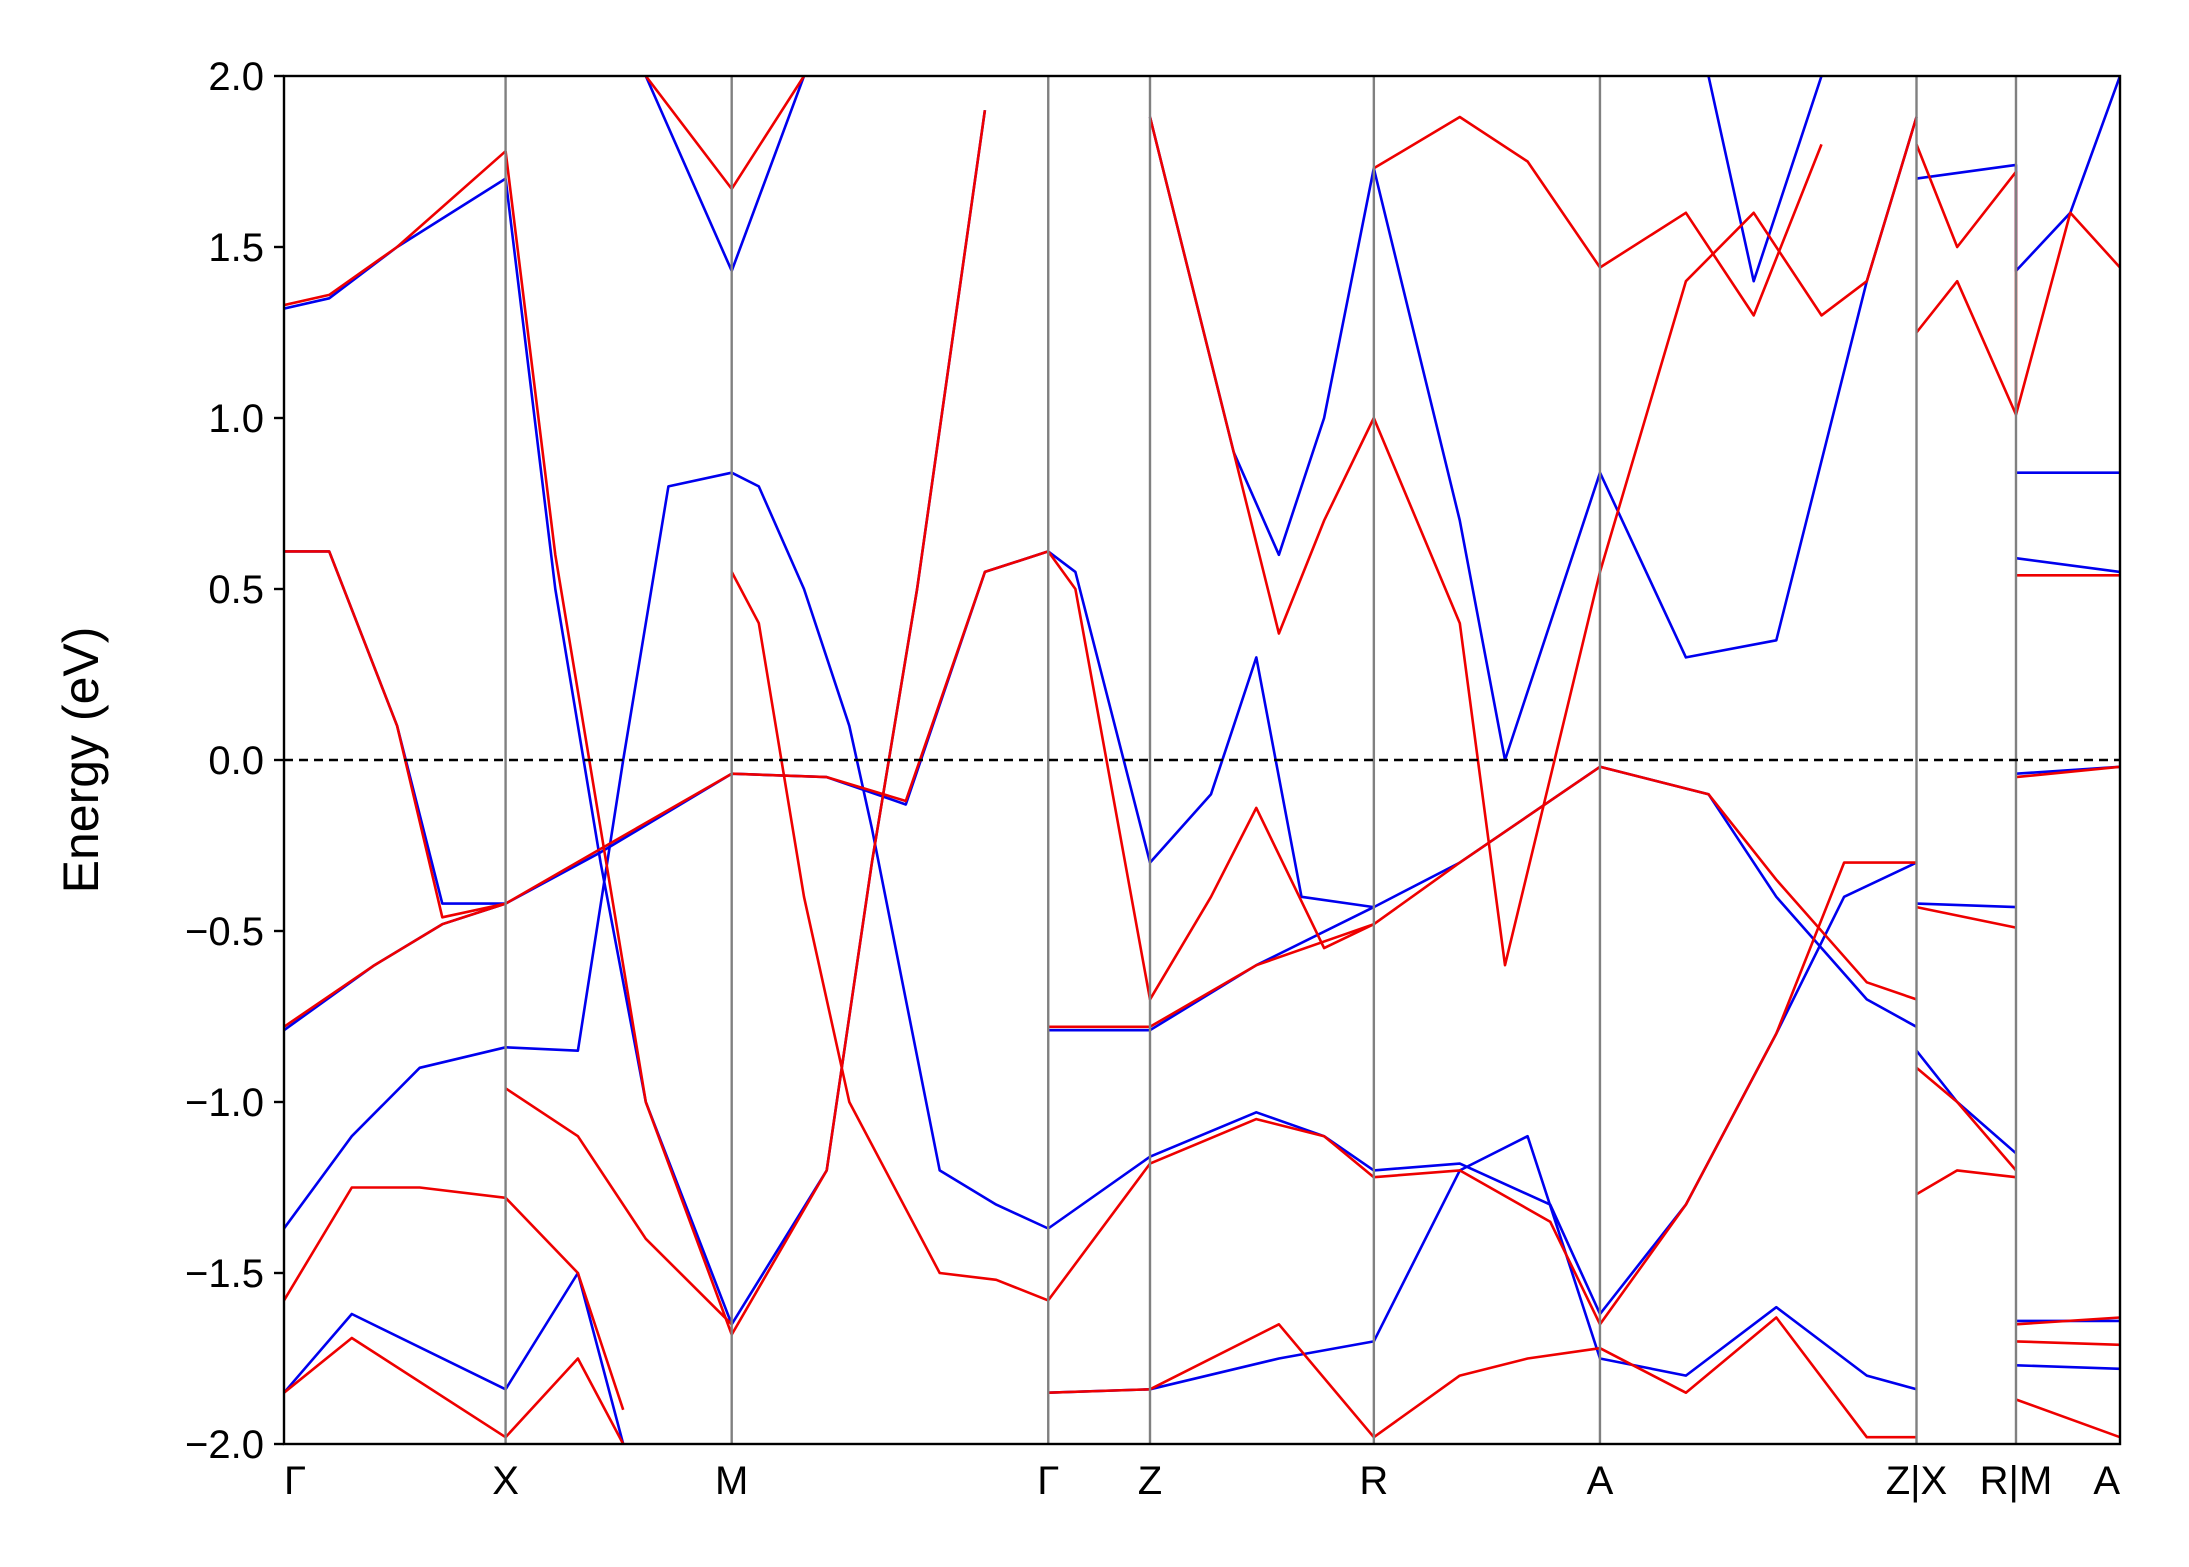 The width and height of the screenshot is (2189, 1567). What do you see at coordinates (81, 760) in the screenshot?
I see `y-axis-label: Energy (eV)` at bounding box center [81, 760].